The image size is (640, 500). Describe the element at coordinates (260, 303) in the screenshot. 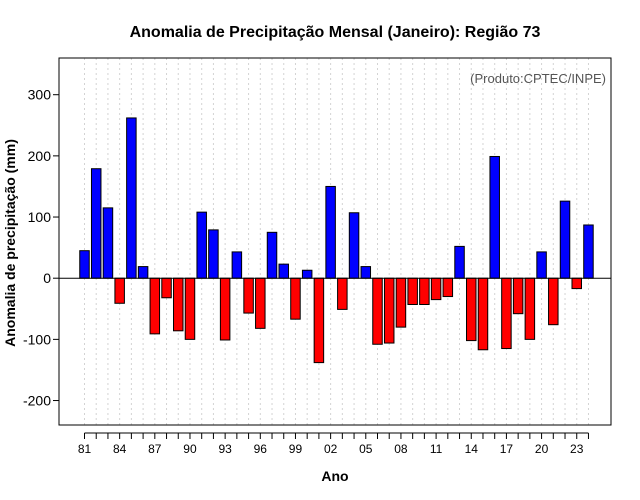

I see `bar-1996` at that location.